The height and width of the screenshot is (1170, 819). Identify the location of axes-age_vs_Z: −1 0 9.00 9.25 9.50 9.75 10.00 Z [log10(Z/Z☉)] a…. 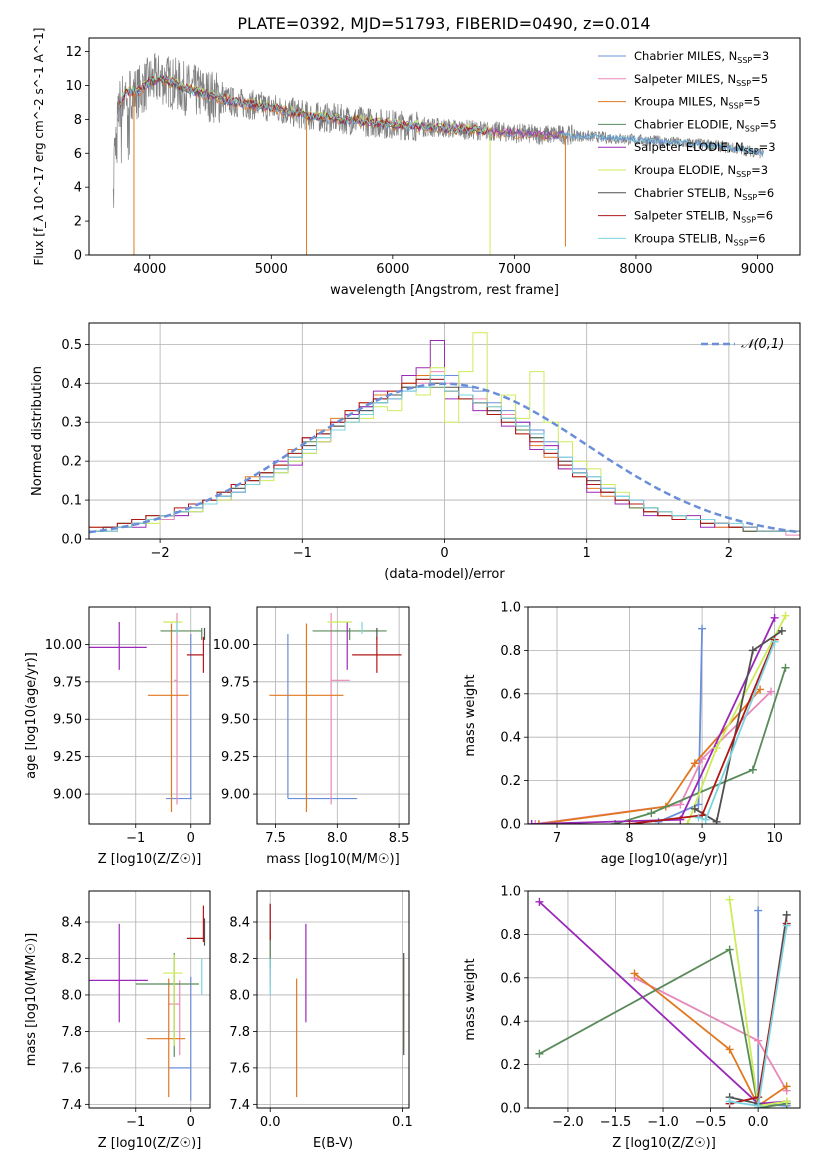
(117, 736).